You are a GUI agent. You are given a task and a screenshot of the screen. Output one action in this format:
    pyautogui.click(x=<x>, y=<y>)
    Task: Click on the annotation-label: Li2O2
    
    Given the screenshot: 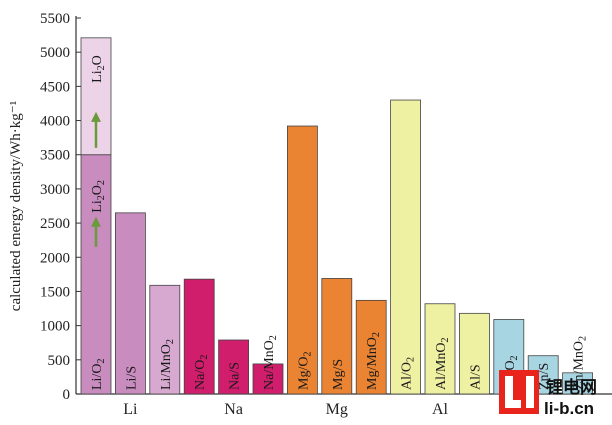 What is the action you would take?
    pyautogui.click(x=98, y=196)
    